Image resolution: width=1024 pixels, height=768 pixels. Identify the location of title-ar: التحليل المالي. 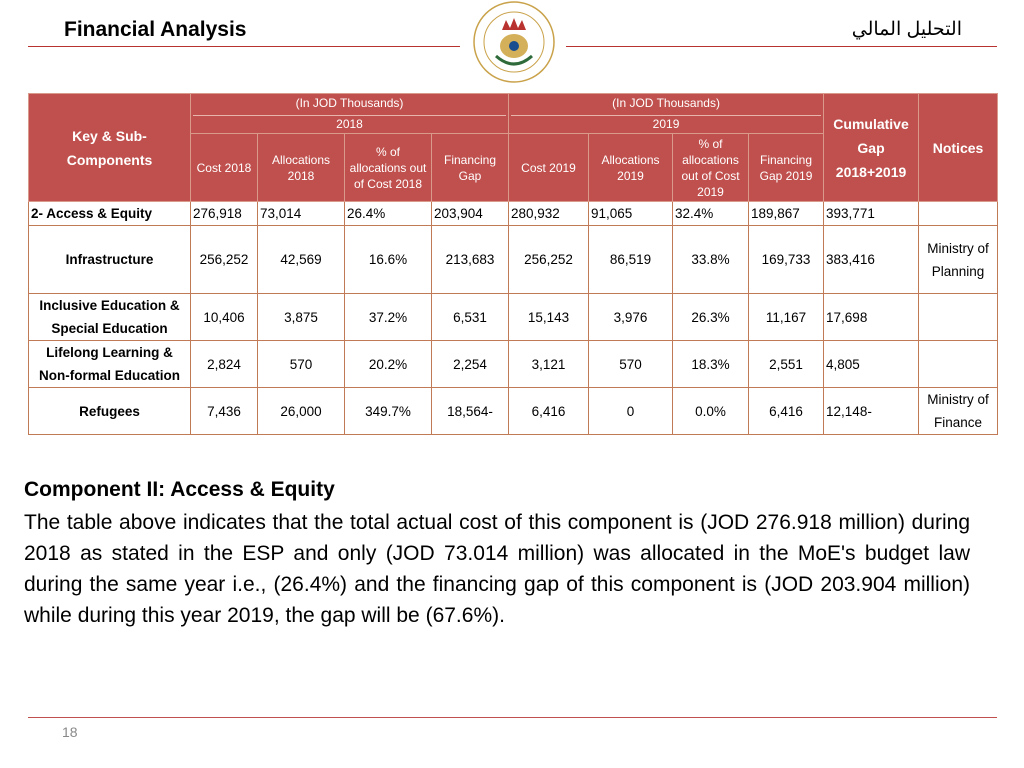
(906, 29).